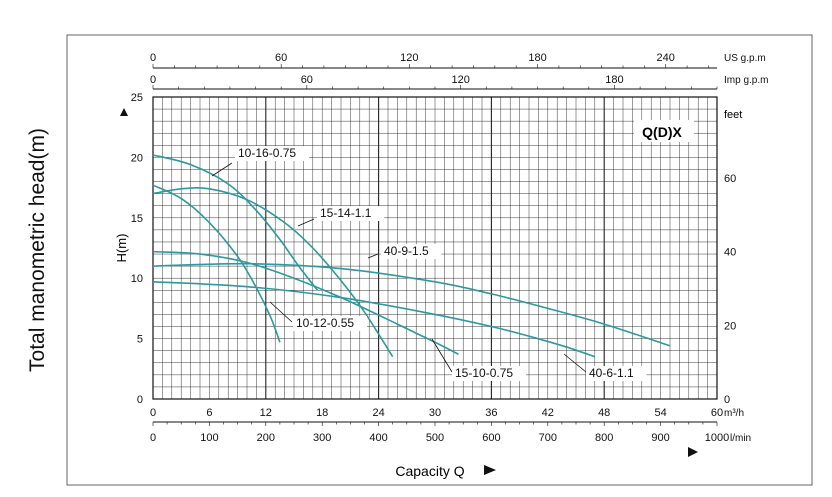 The height and width of the screenshot is (497, 832). I want to click on bottom-axis-tick-label: 100, so click(209, 438).